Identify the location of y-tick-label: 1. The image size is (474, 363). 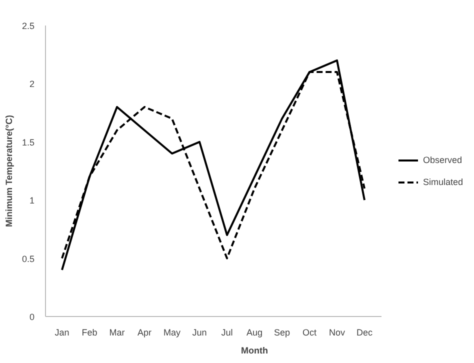
(32, 201).